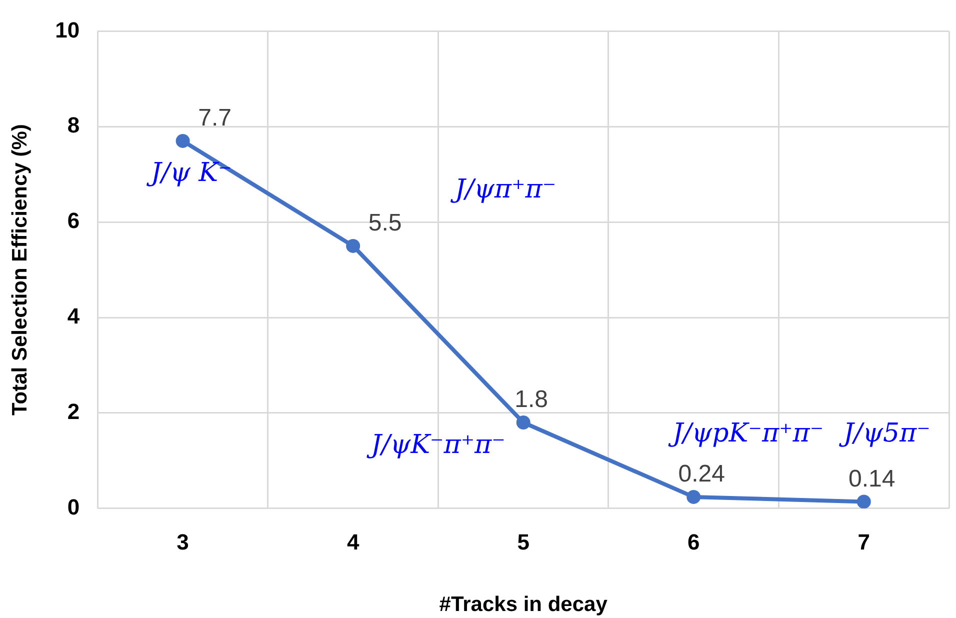 Image resolution: width=956 pixels, height=618 pixels. What do you see at coordinates (746, 433) in the screenshot?
I see `annotation: J/ψpK⁻π⁺π⁻` at bounding box center [746, 433].